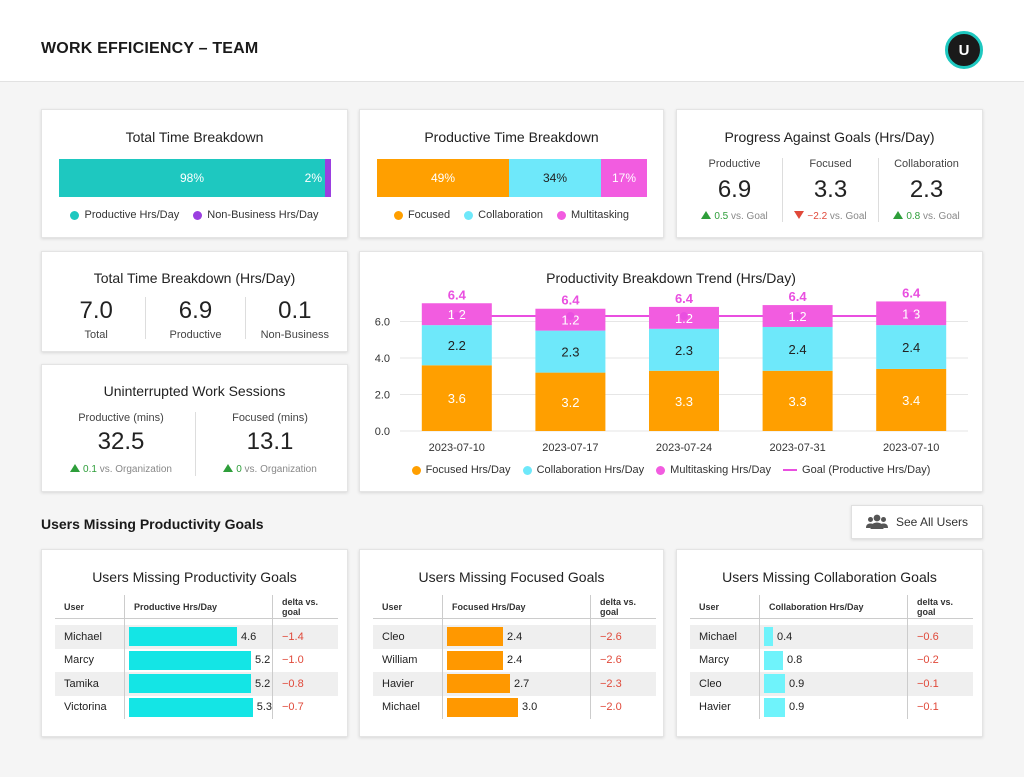  What do you see at coordinates (293, 660) in the screenshot?
I see `delta-value: −1.0` at bounding box center [293, 660].